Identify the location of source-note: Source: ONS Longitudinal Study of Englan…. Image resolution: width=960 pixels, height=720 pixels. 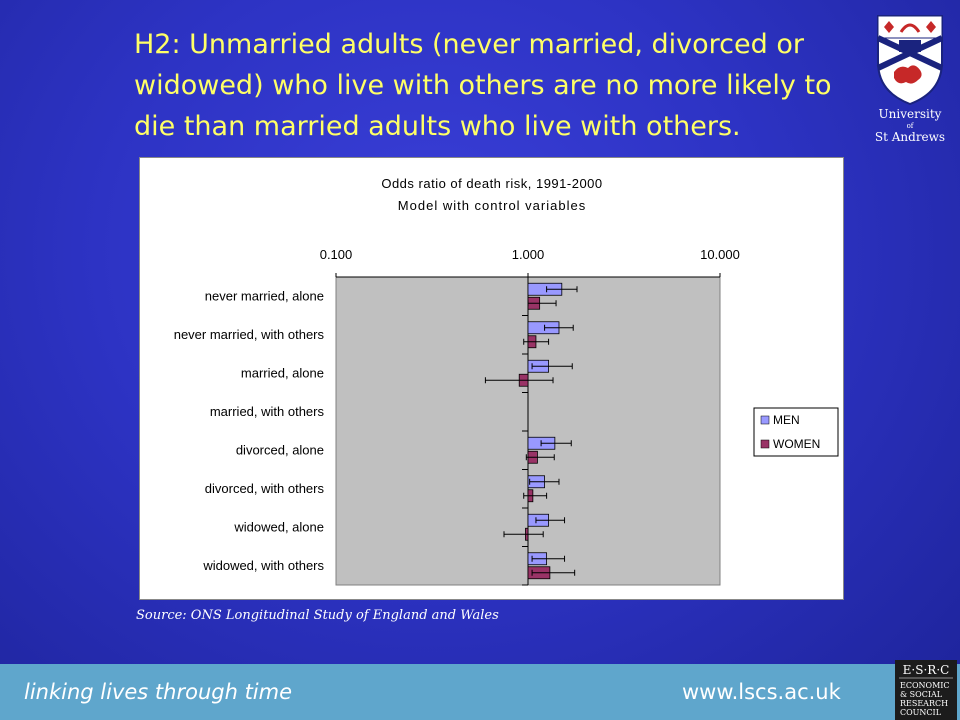
(317, 615).